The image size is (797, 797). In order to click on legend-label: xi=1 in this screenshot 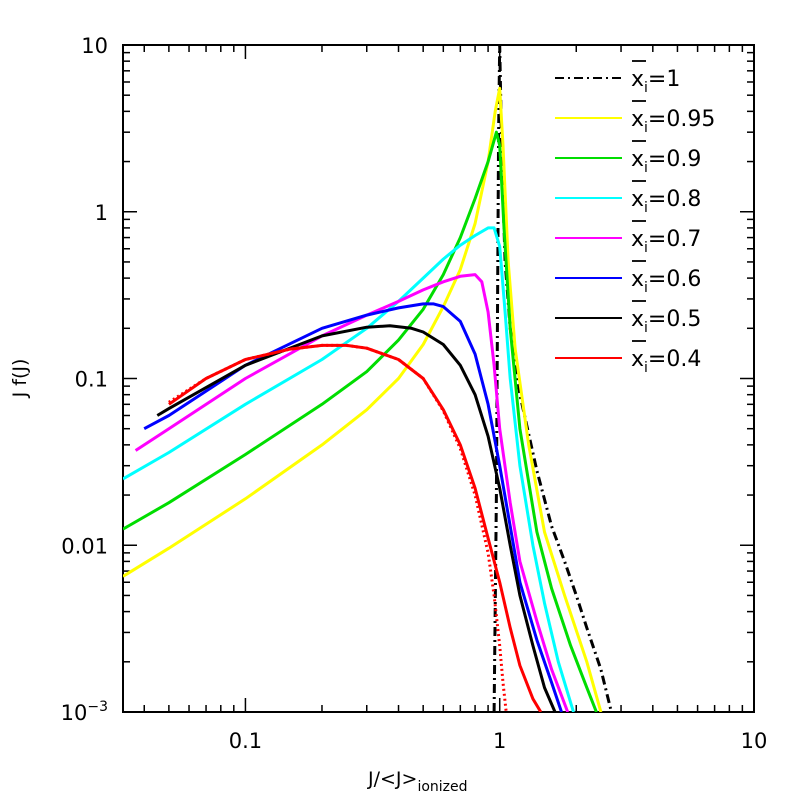, I will do `click(655, 81)`.